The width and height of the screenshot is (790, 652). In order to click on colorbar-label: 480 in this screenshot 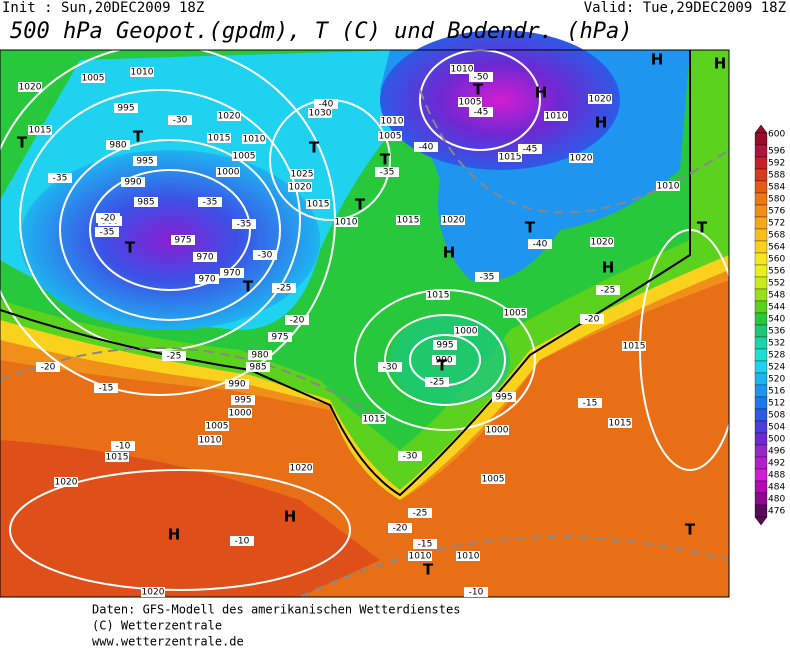, I will do `click(776, 500)`.